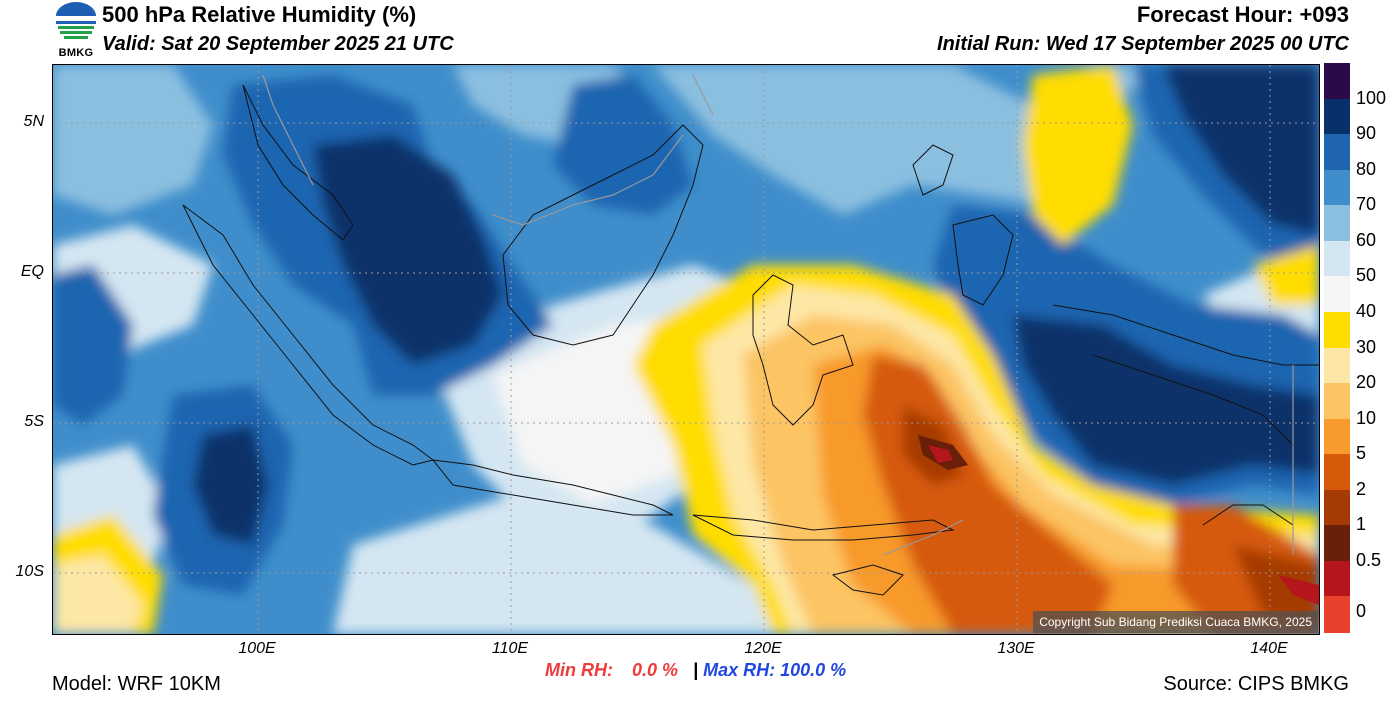 The width and height of the screenshot is (1400, 709). What do you see at coordinates (1361, 488) in the screenshot?
I see `colorbar-label: 2` at bounding box center [1361, 488].